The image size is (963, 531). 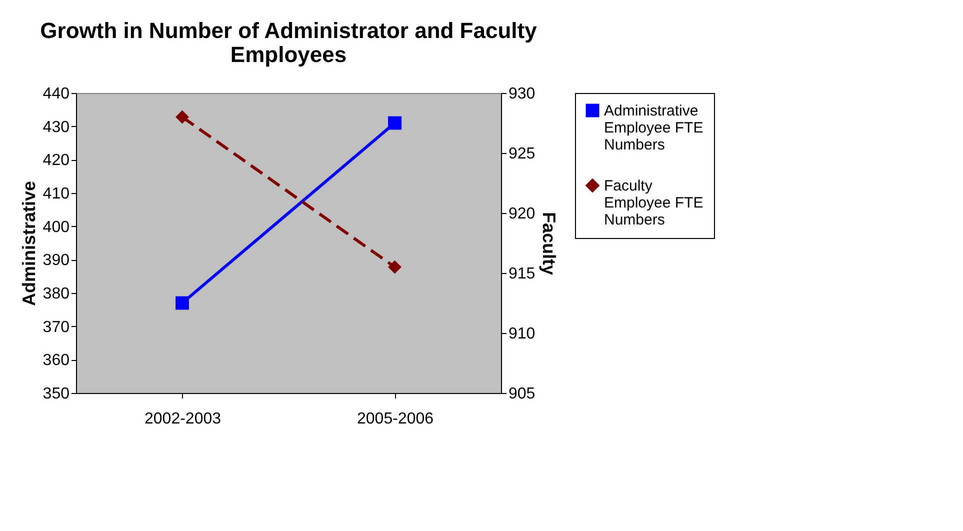 I want to click on y2-tick-label: 925, so click(x=522, y=154).